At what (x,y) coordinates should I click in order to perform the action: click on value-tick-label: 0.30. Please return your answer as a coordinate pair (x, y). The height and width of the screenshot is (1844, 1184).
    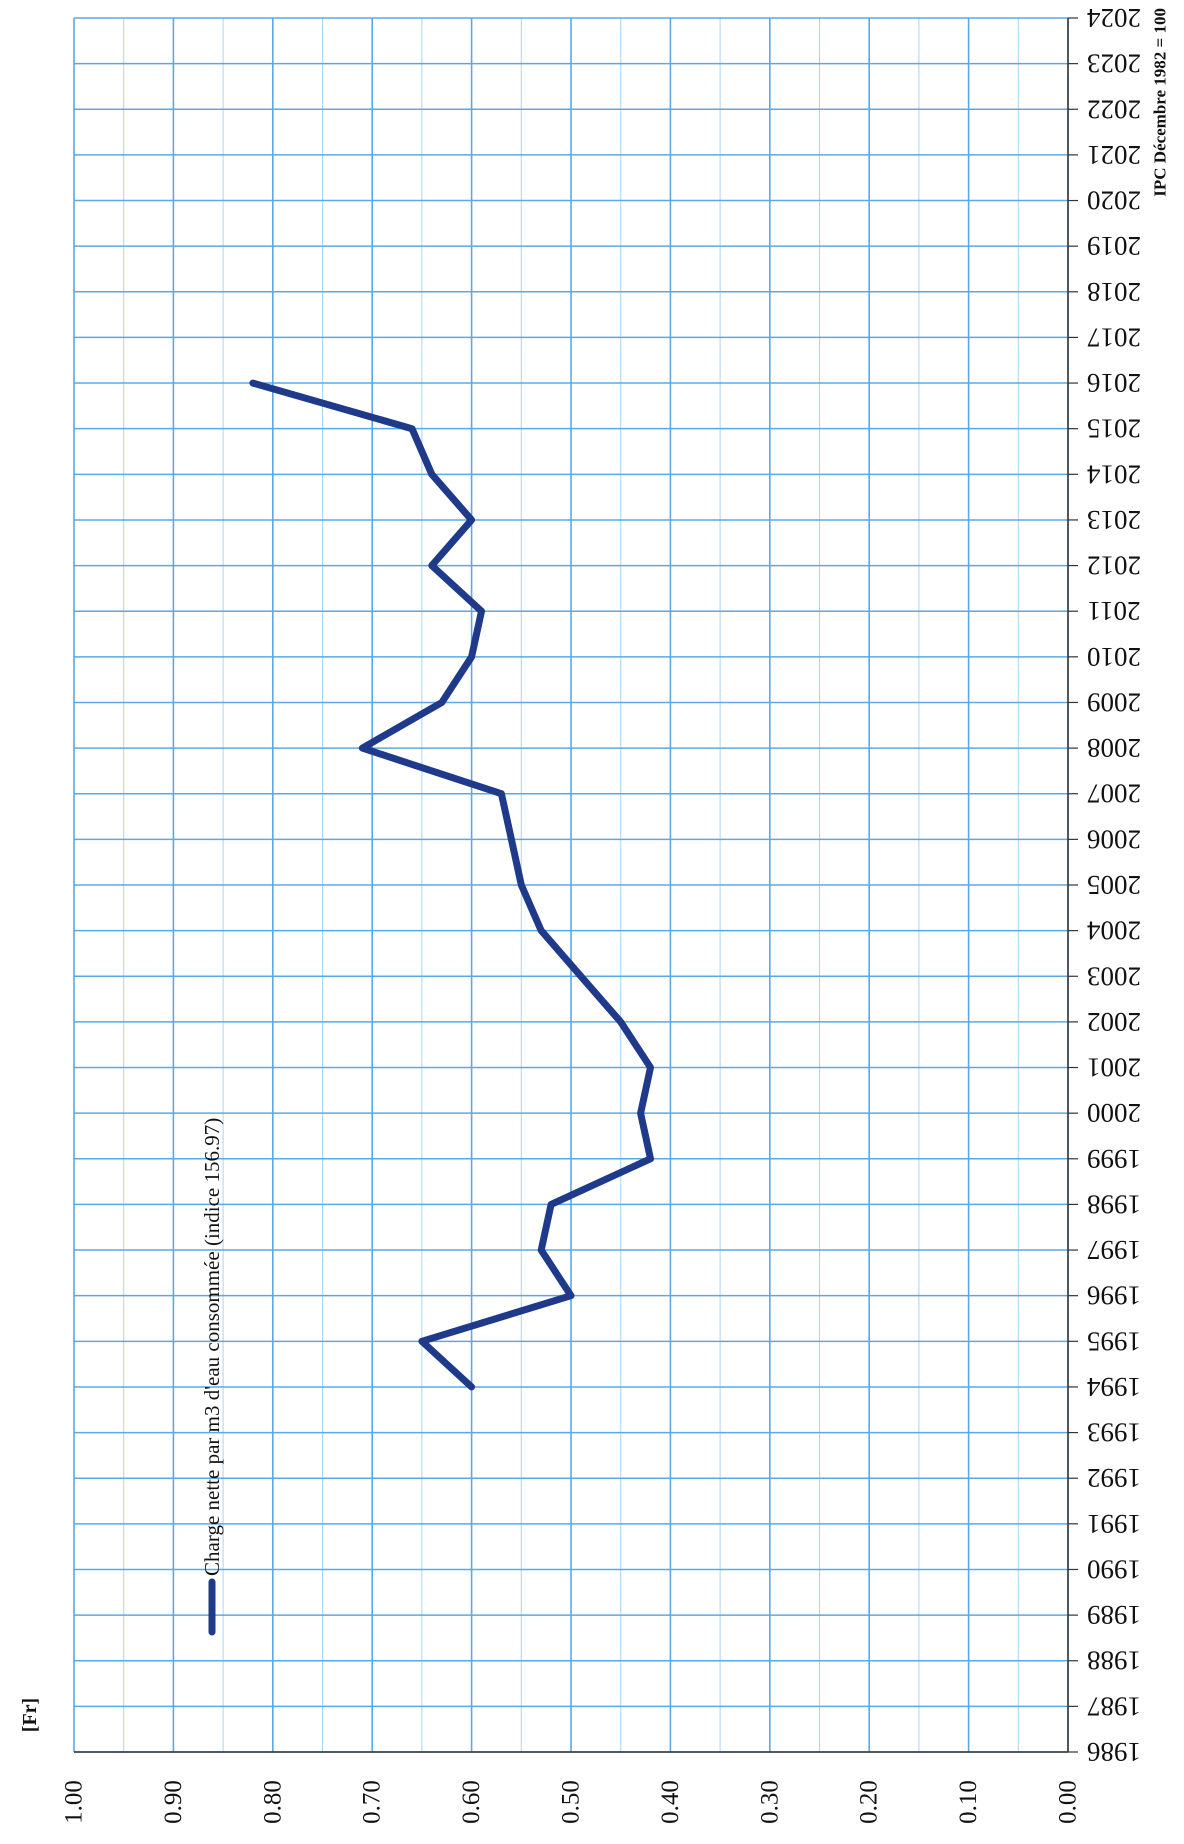
    Looking at the image, I should click on (769, 1802).